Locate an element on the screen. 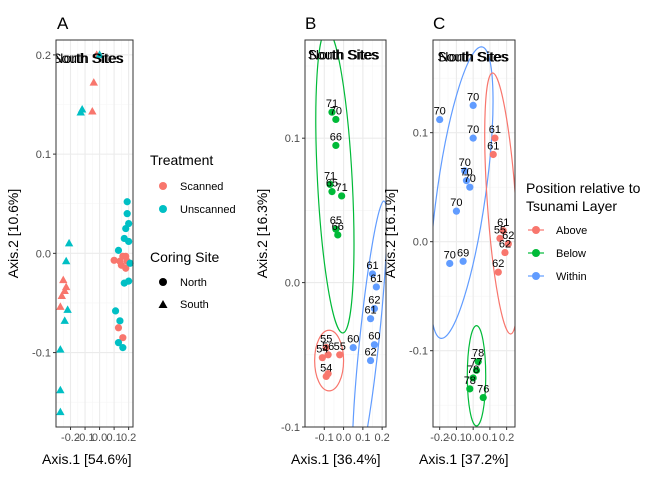  legend-north-swatch is located at coordinates (163, 282).